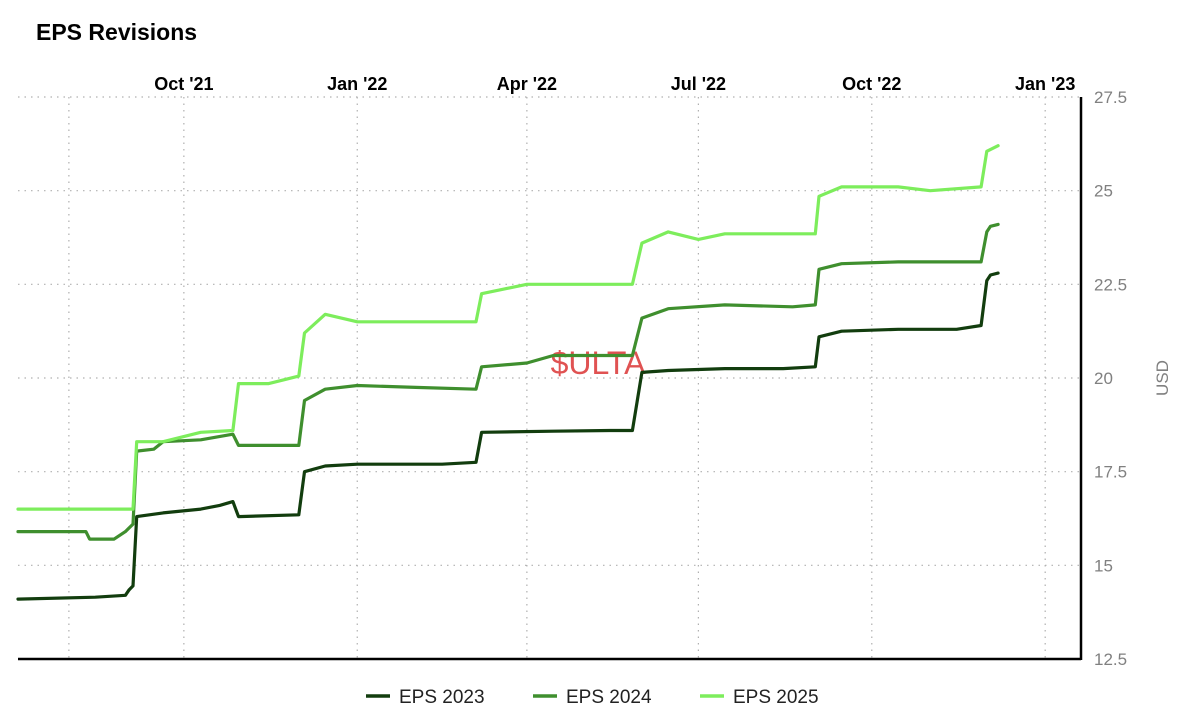 This screenshot has width=1200, height=725. What do you see at coordinates (1110, 97) in the screenshot?
I see `y-tick-label: 27.5` at bounding box center [1110, 97].